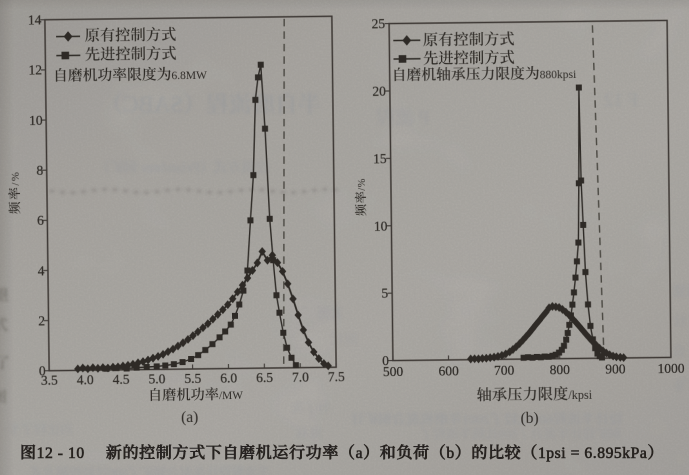 The image size is (689, 475). I want to click on latin-text: 25, so click(379, 23).